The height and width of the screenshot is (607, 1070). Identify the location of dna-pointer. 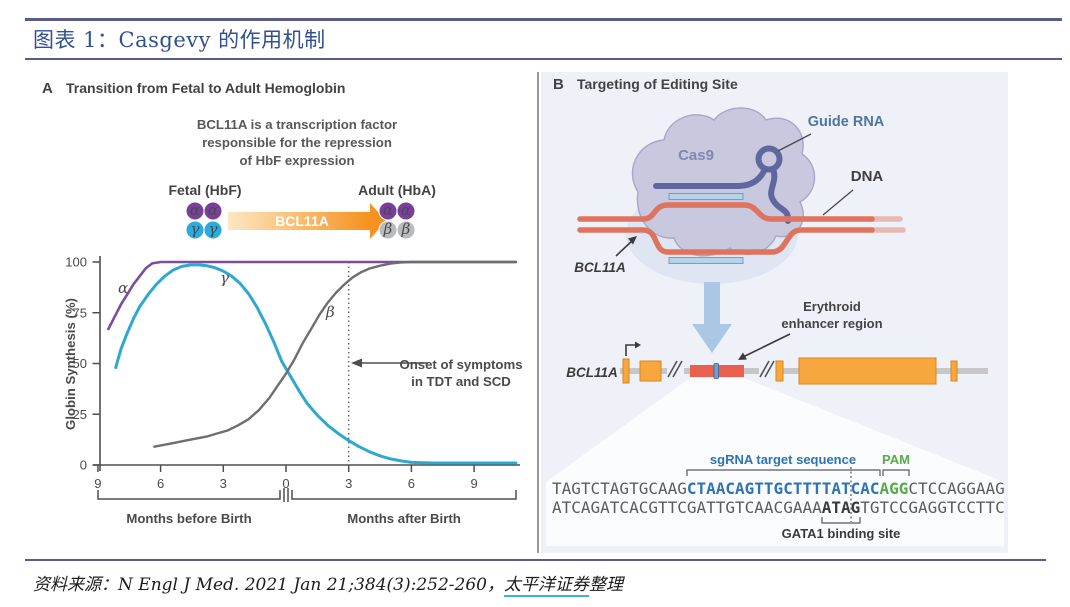
(838, 202).